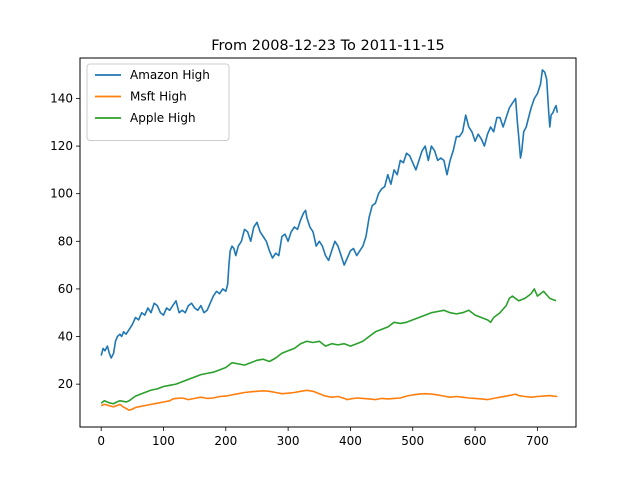  I want to click on series-line-msft-high, so click(329, 400).